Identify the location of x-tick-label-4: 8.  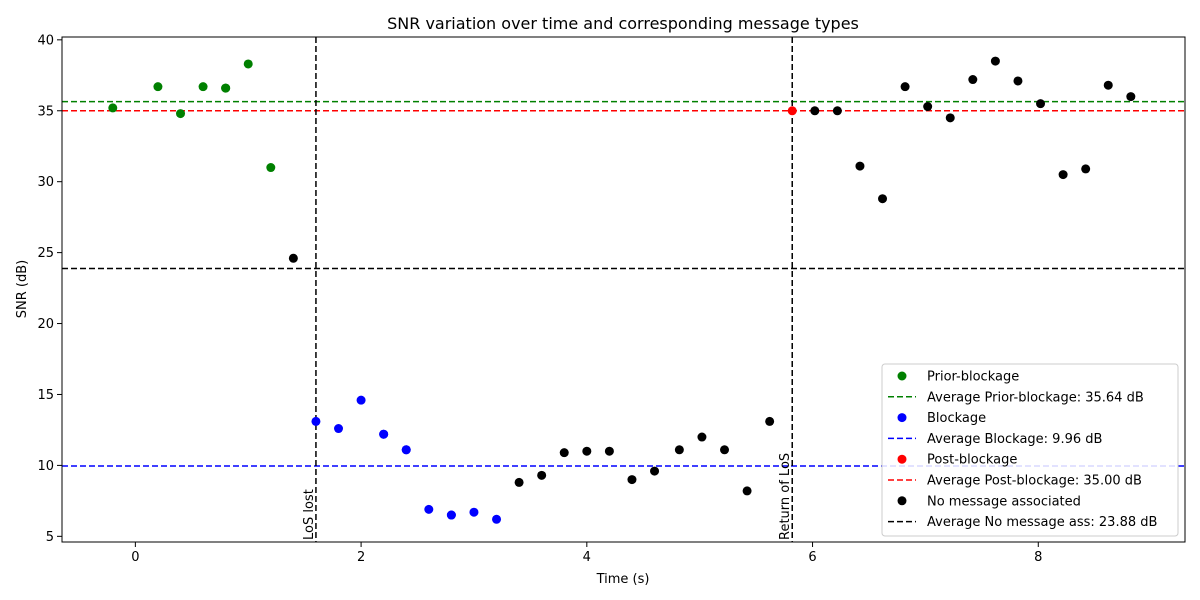
(1038, 557).